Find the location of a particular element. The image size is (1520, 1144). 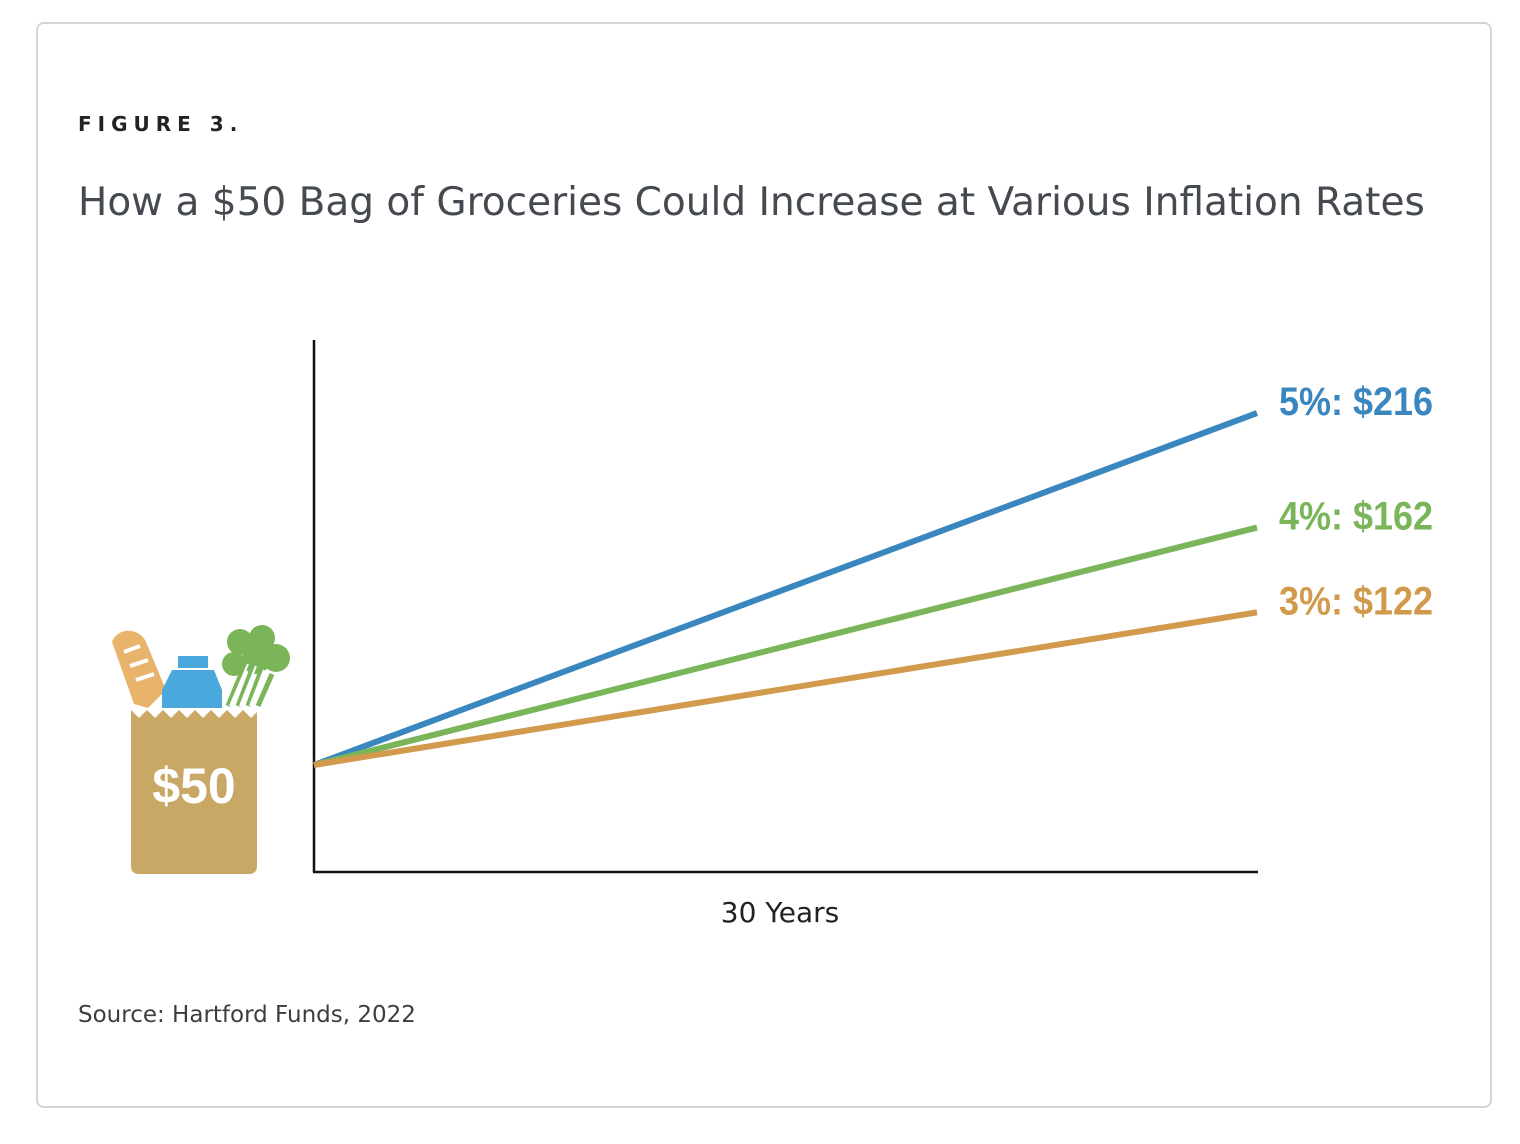

x-axis-label: 30 Years is located at coordinates (780, 912).